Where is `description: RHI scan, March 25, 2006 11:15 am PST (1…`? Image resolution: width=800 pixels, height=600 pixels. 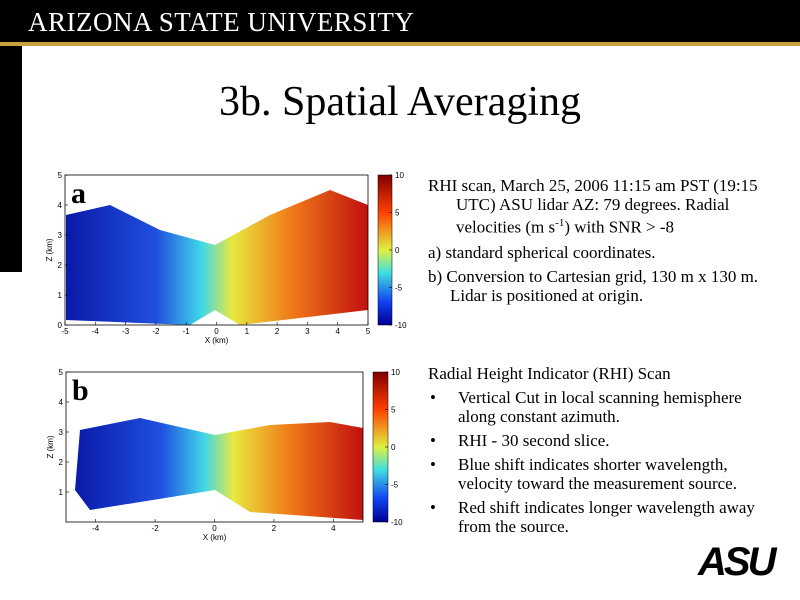 description: RHI scan, March 25, 2006 11:15 am PST (1… is located at coordinates (600, 240).